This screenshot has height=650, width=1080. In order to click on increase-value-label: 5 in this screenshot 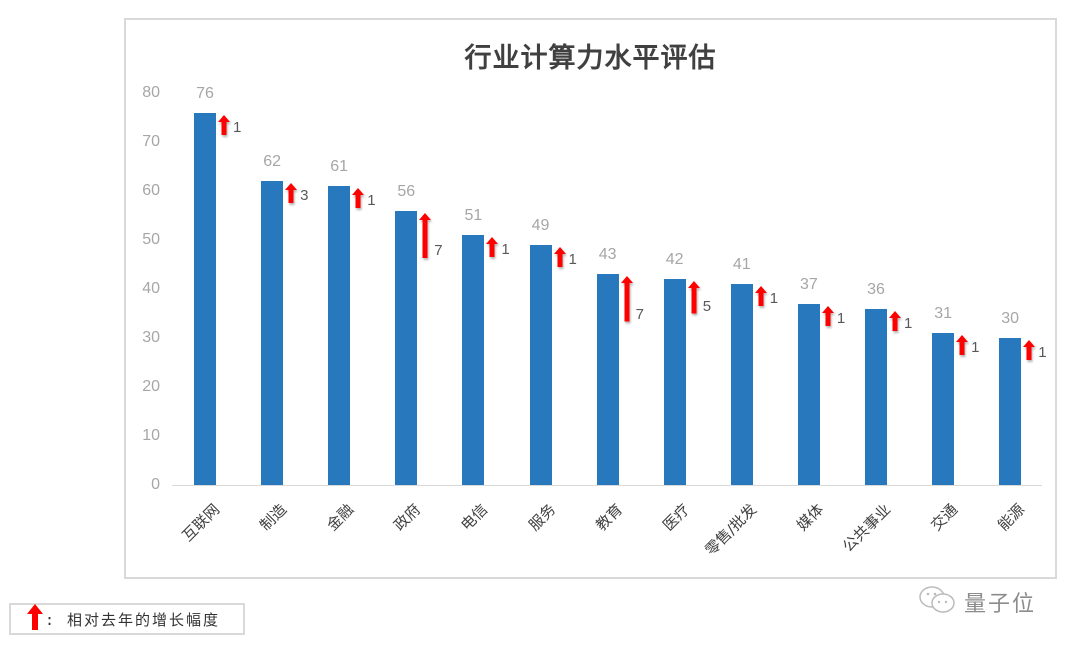, I will do `click(707, 306)`.